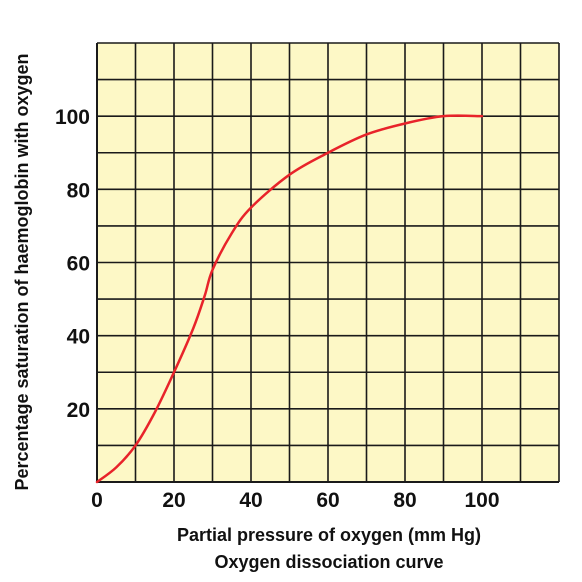 The image size is (582, 582). Describe the element at coordinates (173, 500) in the screenshot. I see `x-tick-label: 20` at that location.